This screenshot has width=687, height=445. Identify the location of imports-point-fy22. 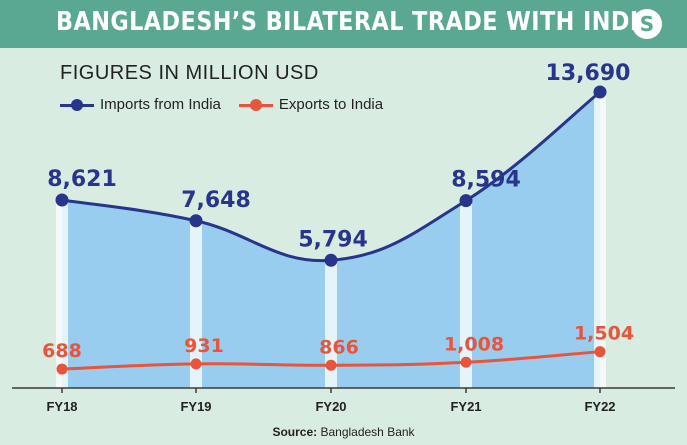
(600, 92).